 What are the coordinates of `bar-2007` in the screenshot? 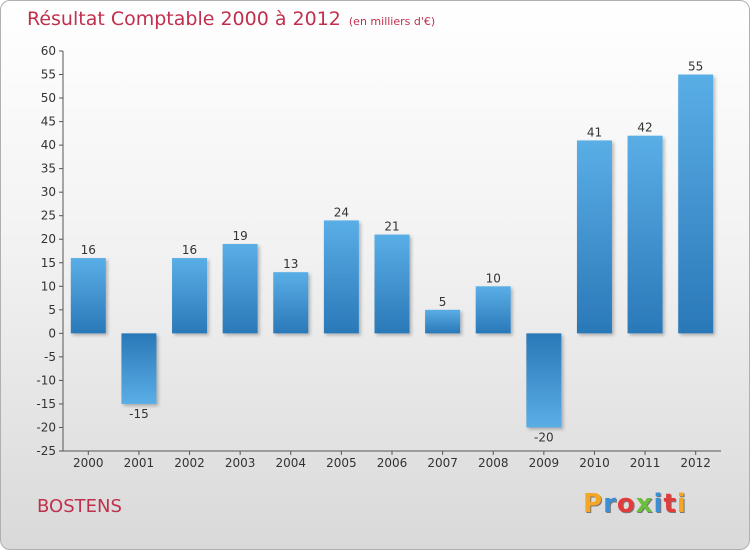 It's located at (443, 321).